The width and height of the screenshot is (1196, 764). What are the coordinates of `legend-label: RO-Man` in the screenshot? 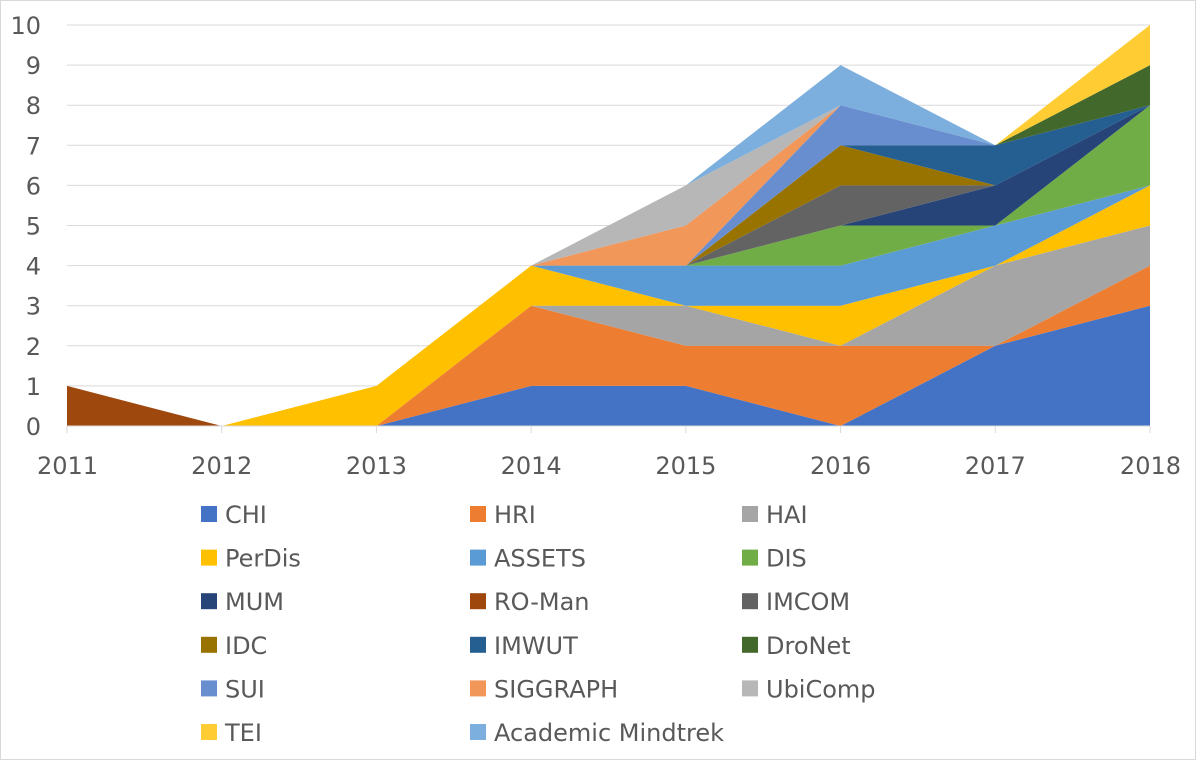 It's located at (542, 602).